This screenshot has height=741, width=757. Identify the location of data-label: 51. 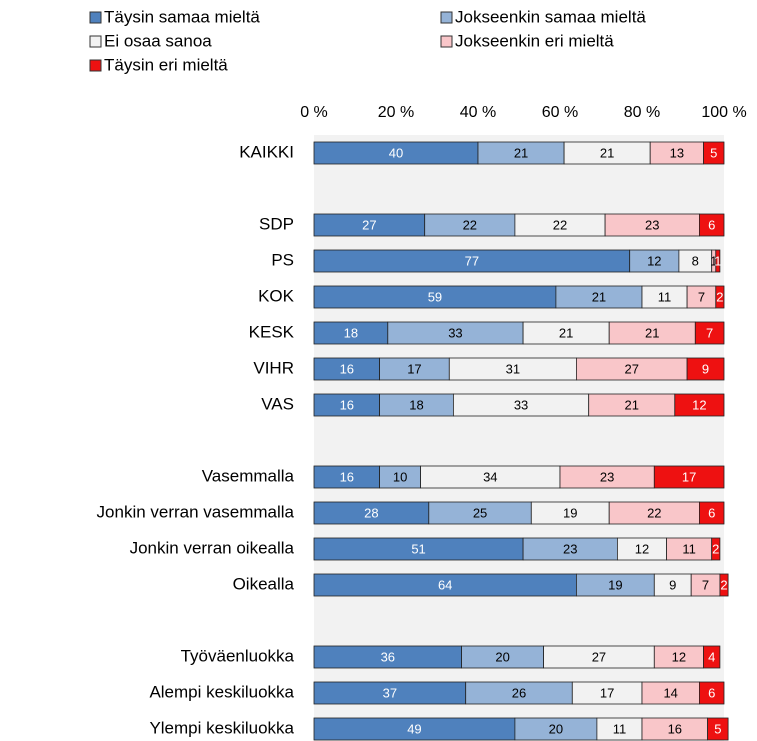
(418, 548).